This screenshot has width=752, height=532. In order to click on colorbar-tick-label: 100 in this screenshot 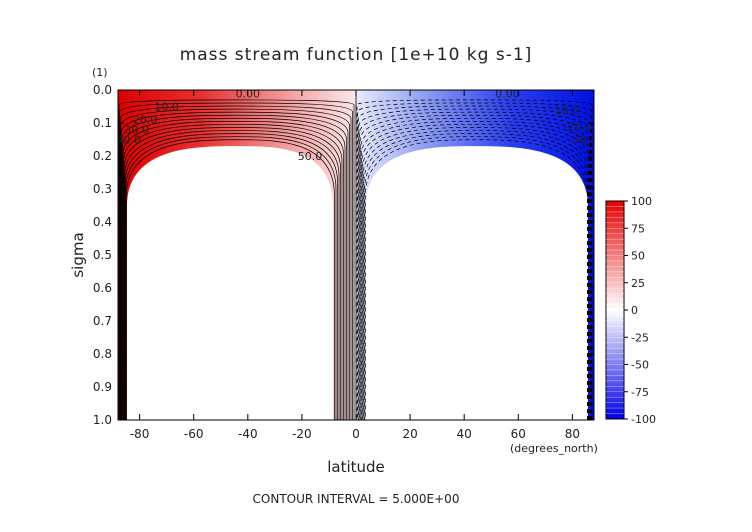, I will do `click(641, 201)`.